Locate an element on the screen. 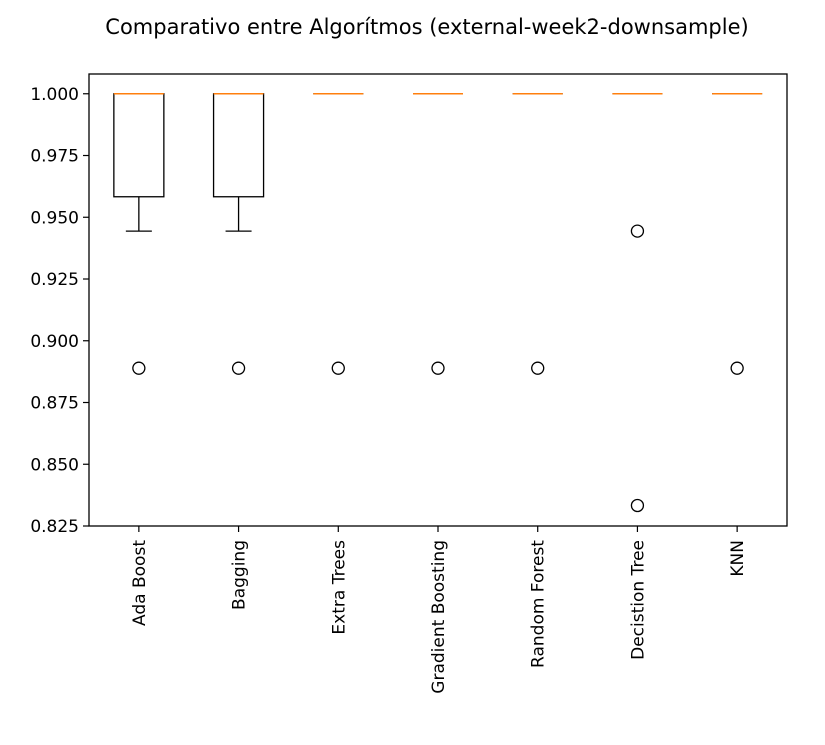 This screenshot has height=745, width=825. y-tick-label-5: 0.950 is located at coordinates (54, 218).